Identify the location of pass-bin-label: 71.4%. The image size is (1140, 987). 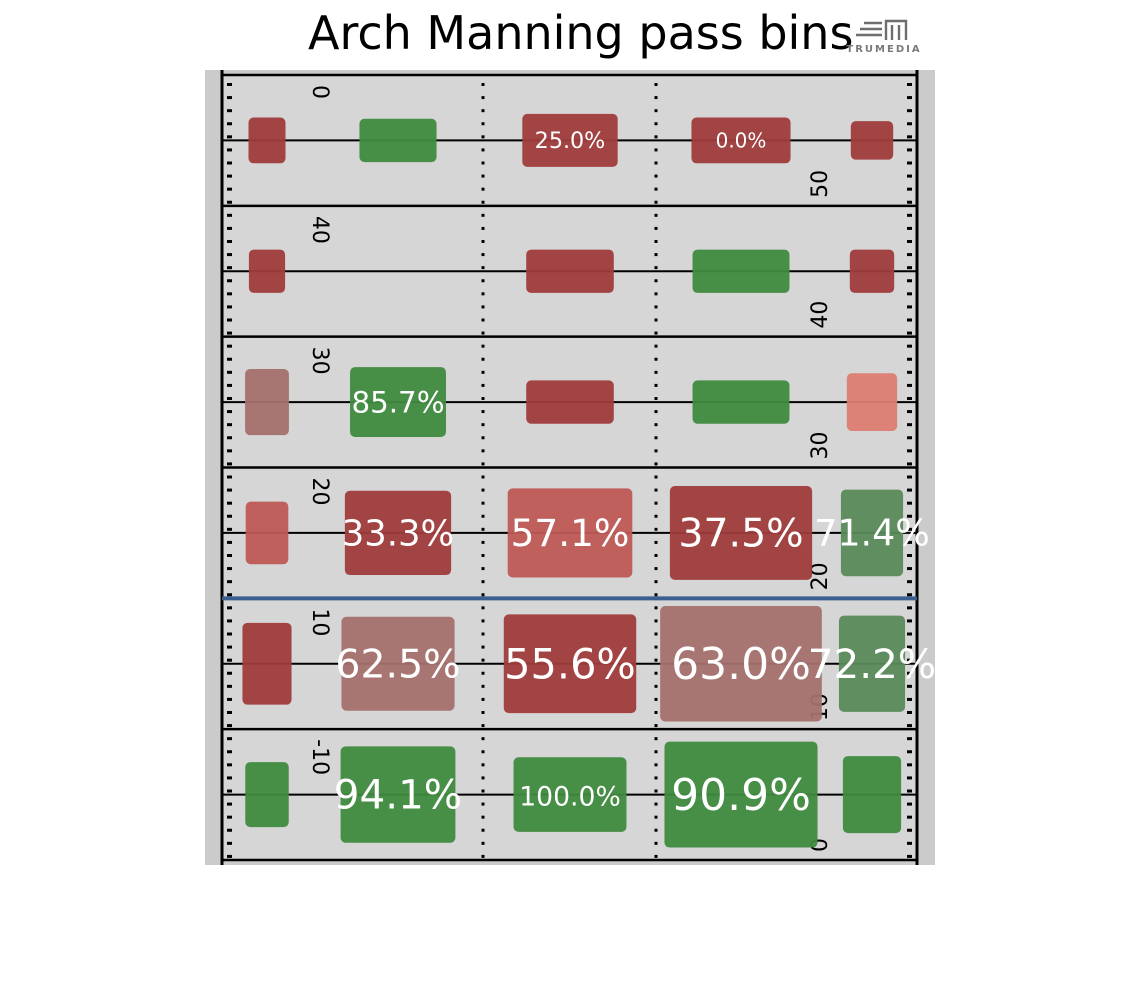
(872, 533).